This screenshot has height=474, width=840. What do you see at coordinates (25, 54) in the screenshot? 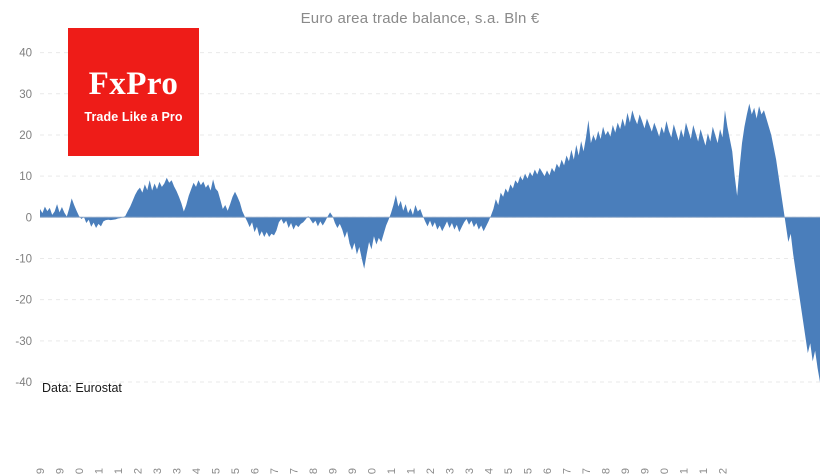
I see `y-axis-tick-label: 40` at bounding box center [25, 54].